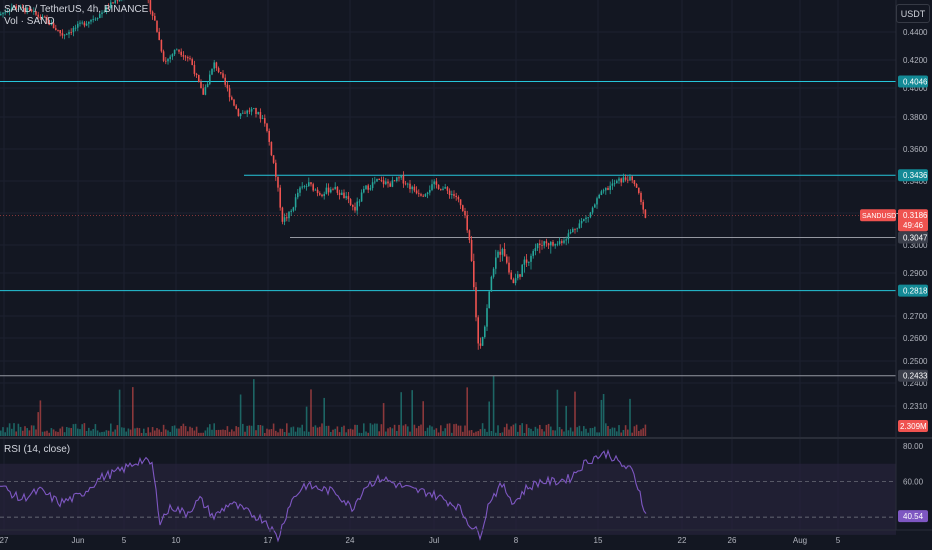 This screenshot has height=550, width=932. Describe the element at coordinates (124, 540) in the screenshot. I see `time-tick-label-2: 5` at that location.